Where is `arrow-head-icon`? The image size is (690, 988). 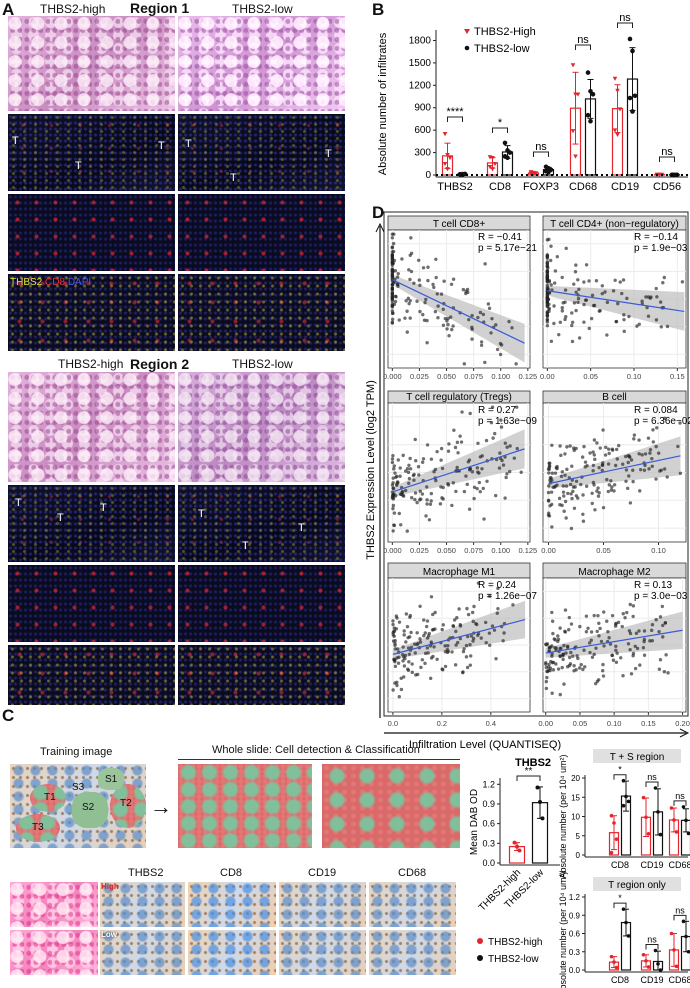 arrow-head-icon is located at coordinates (380, 227).